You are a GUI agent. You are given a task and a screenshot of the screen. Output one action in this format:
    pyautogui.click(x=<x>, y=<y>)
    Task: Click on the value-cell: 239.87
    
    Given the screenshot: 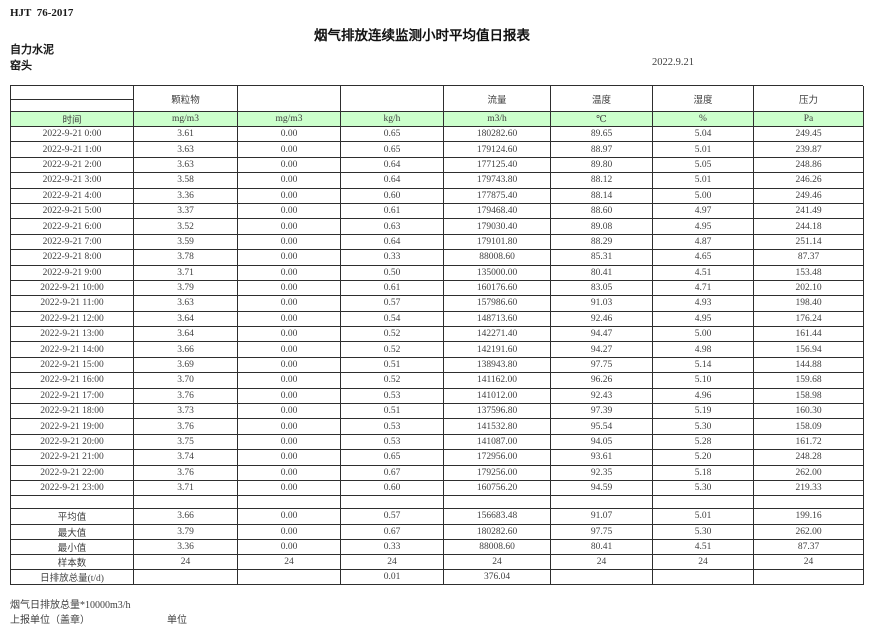 What is the action you would take?
    pyautogui.click(x=809, y=150)
    